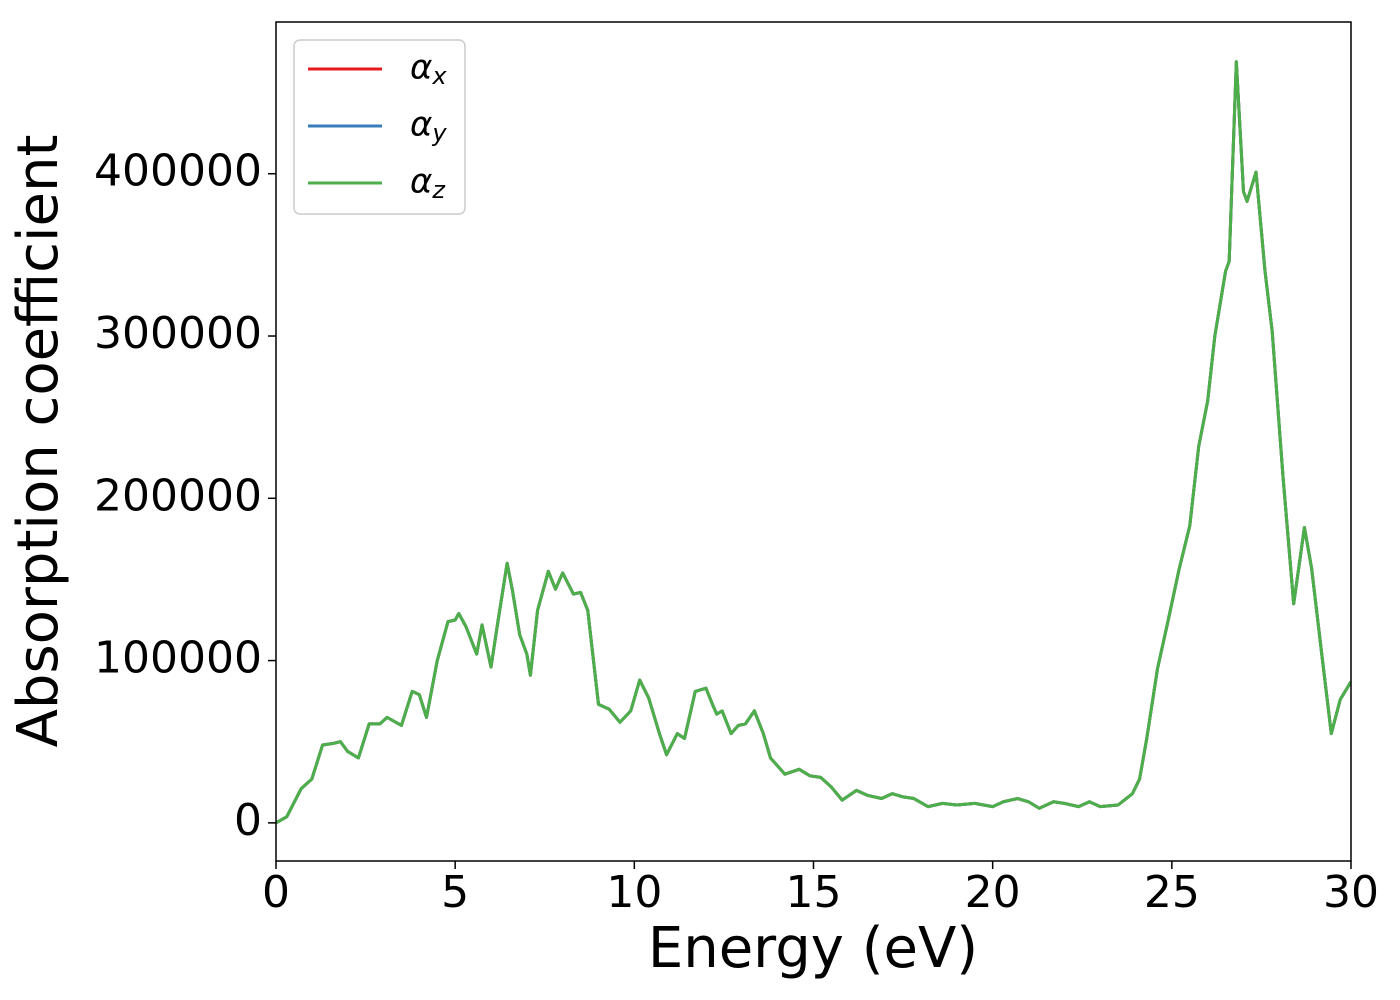 The width and height of the screenshot is (1400, 1000). Describe the element at coordinates (455, 892) in the screenshot. I see `x-tick-label: 5` at that location.